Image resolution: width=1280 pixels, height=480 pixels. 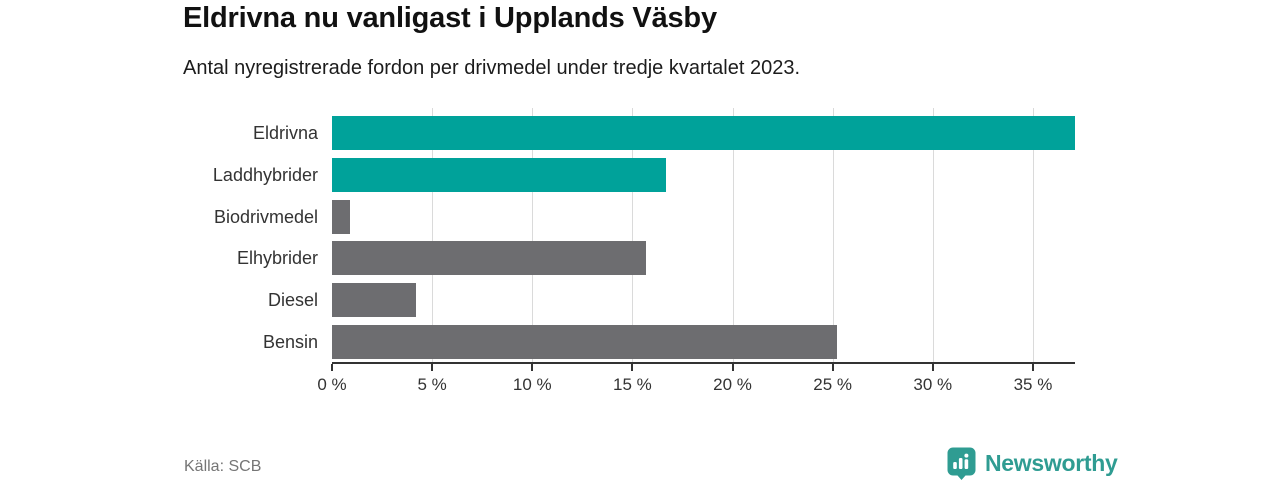 I want to click on brand-name: Newsworthy, so click(x=1051, y=462).